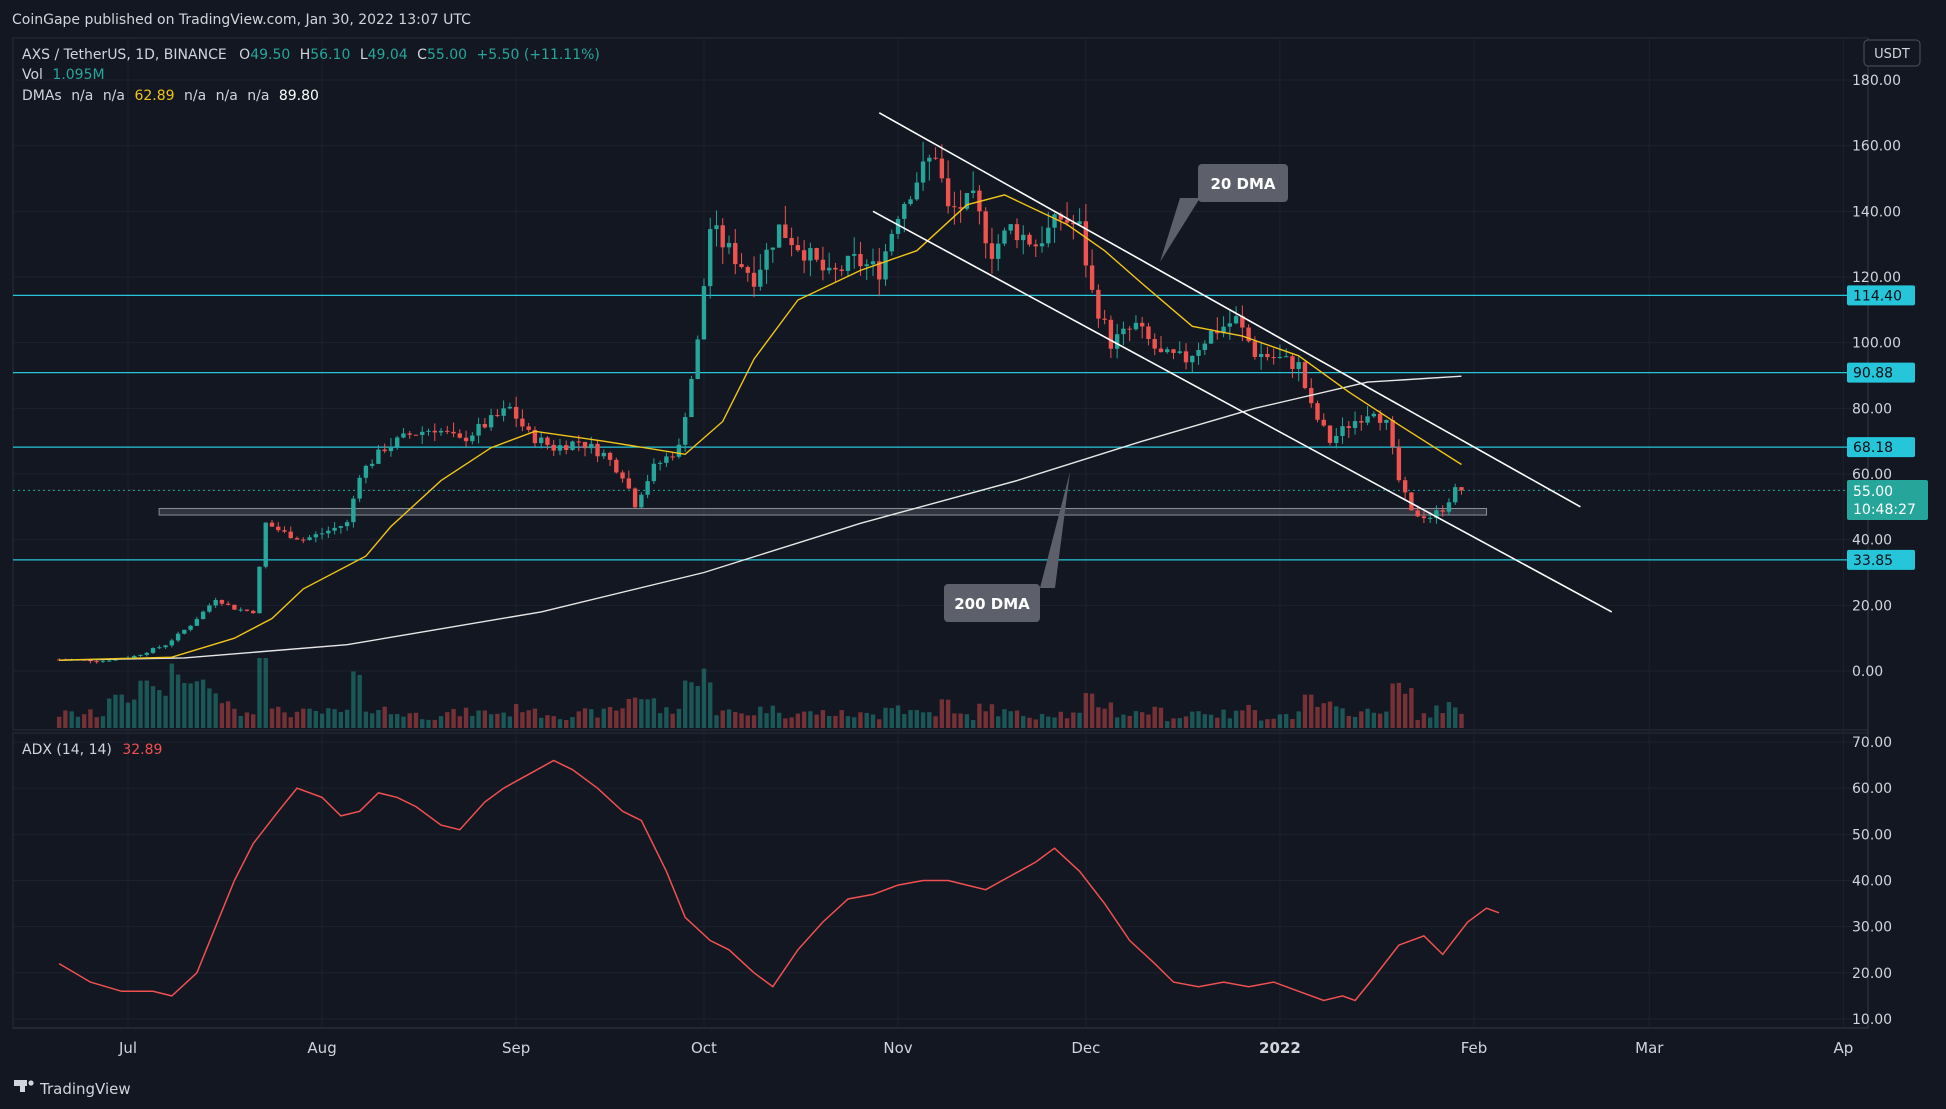 This screenshot has width=1946, height=1109. Describe the element at coordinates (992, 604) in the screenshot. I see `dma200-callout-text: 200 DMA` at that location.